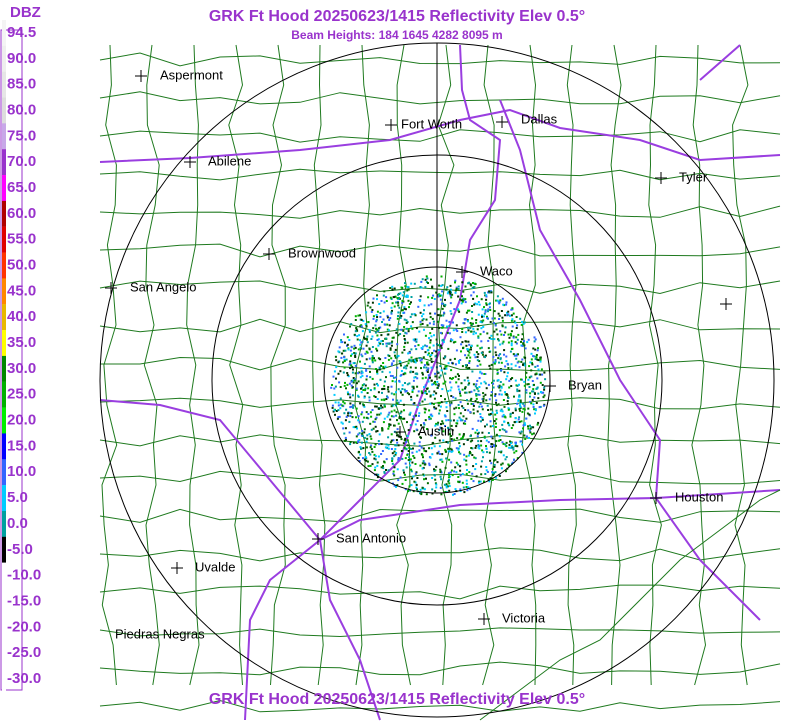 The image size is (797, 726). What do you see at coordinates (693, 176) in the screenshot?
I see `city-label: Tyler` at bounding box center [693, 176].